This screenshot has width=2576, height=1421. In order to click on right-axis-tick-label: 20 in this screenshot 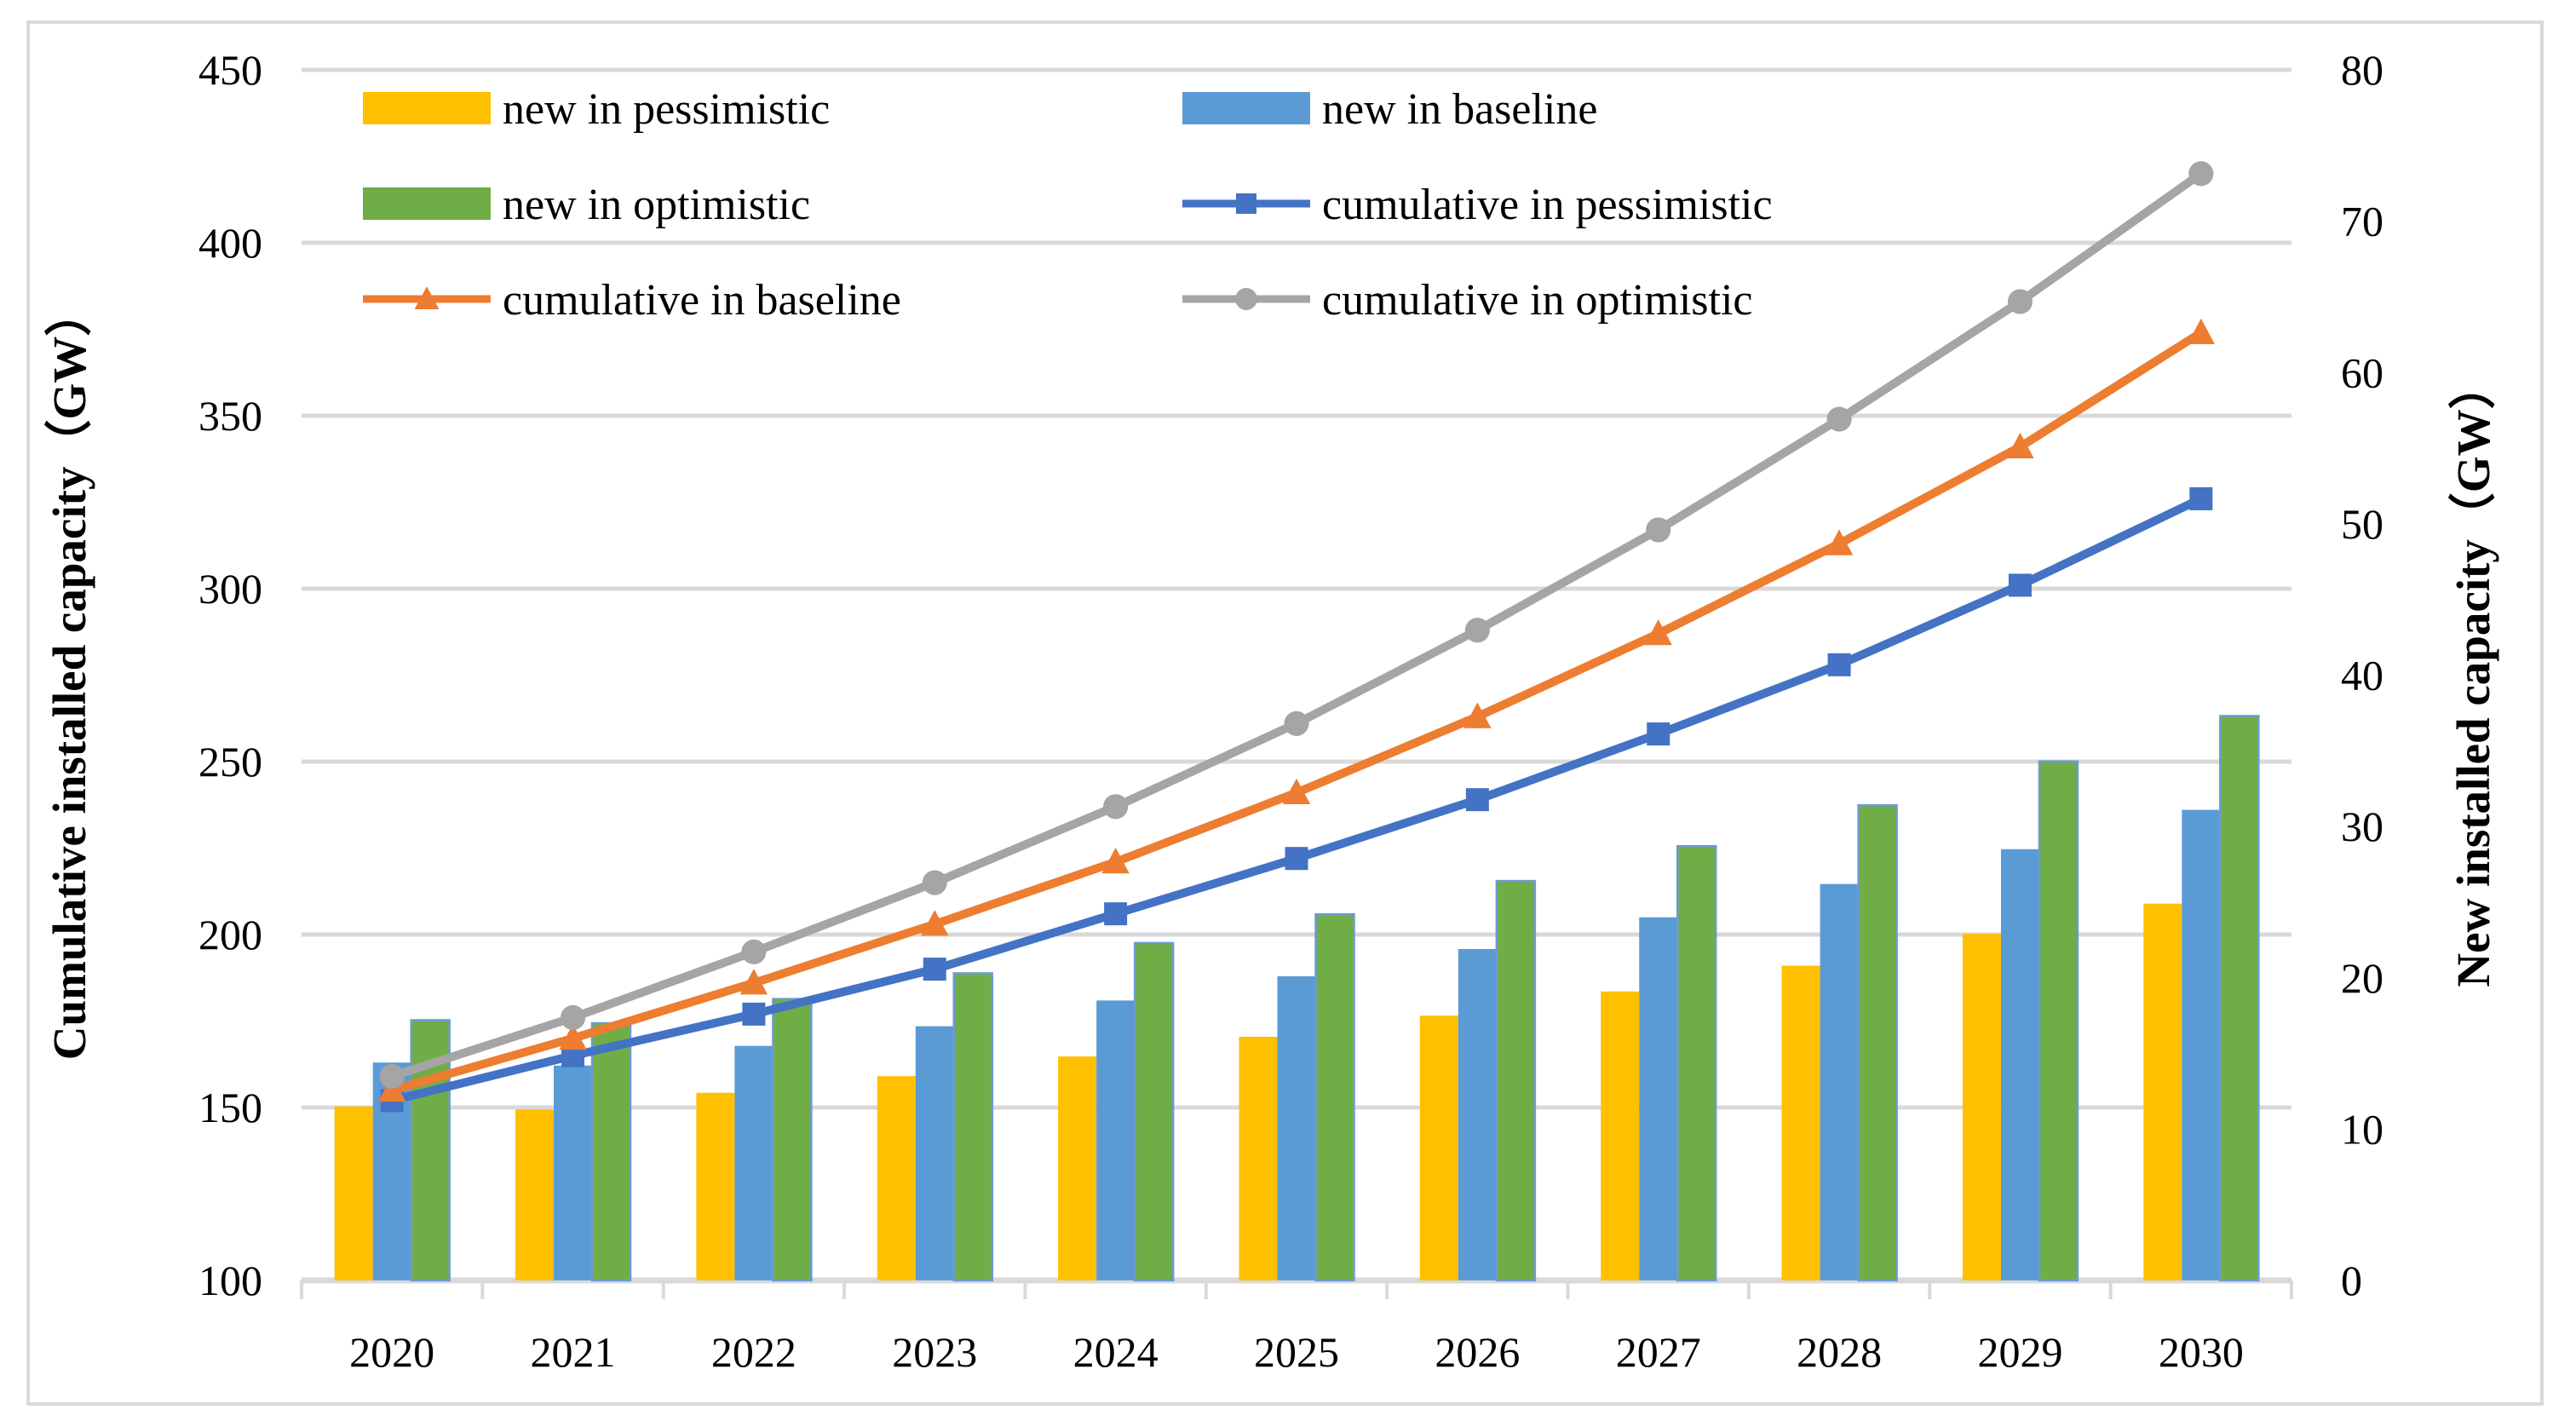, I will do `click(2362, 978)`.